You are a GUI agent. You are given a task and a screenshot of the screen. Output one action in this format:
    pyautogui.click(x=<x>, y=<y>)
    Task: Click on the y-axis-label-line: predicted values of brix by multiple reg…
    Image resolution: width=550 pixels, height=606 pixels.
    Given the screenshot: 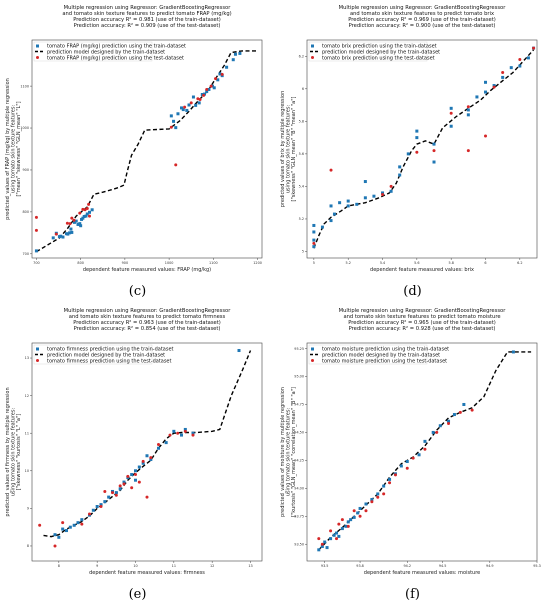 What is the action you would take?
    pyautogui.click(x=283, y=149)
    